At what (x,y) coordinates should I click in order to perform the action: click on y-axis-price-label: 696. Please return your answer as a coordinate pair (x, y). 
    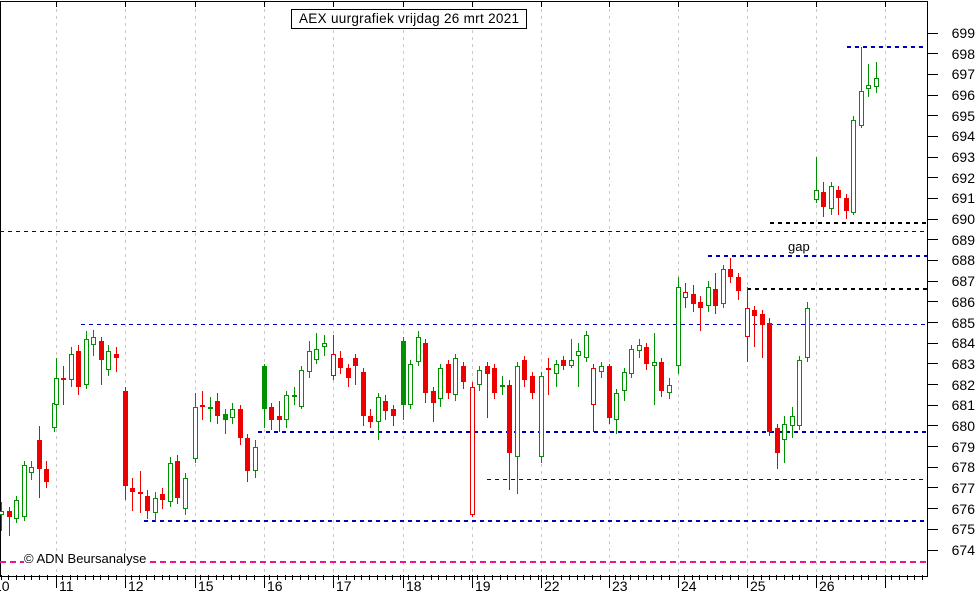
    Looking at the image, I should click on (963, 95).